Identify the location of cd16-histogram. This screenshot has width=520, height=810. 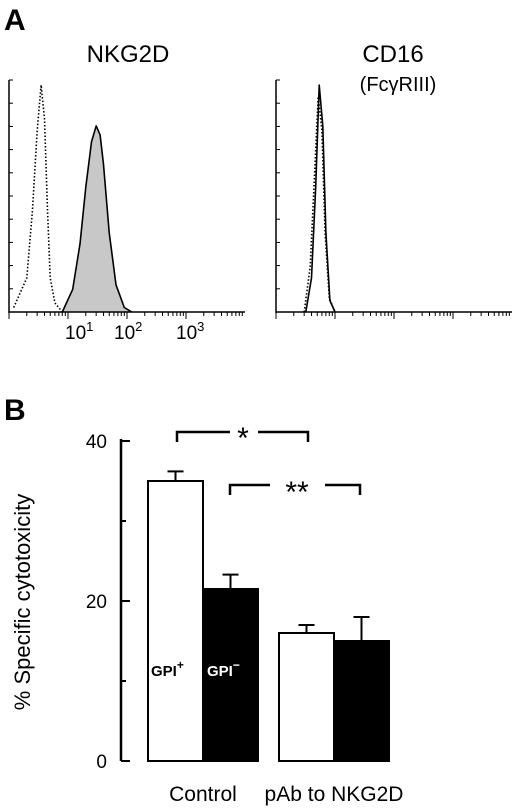
(393, 199).